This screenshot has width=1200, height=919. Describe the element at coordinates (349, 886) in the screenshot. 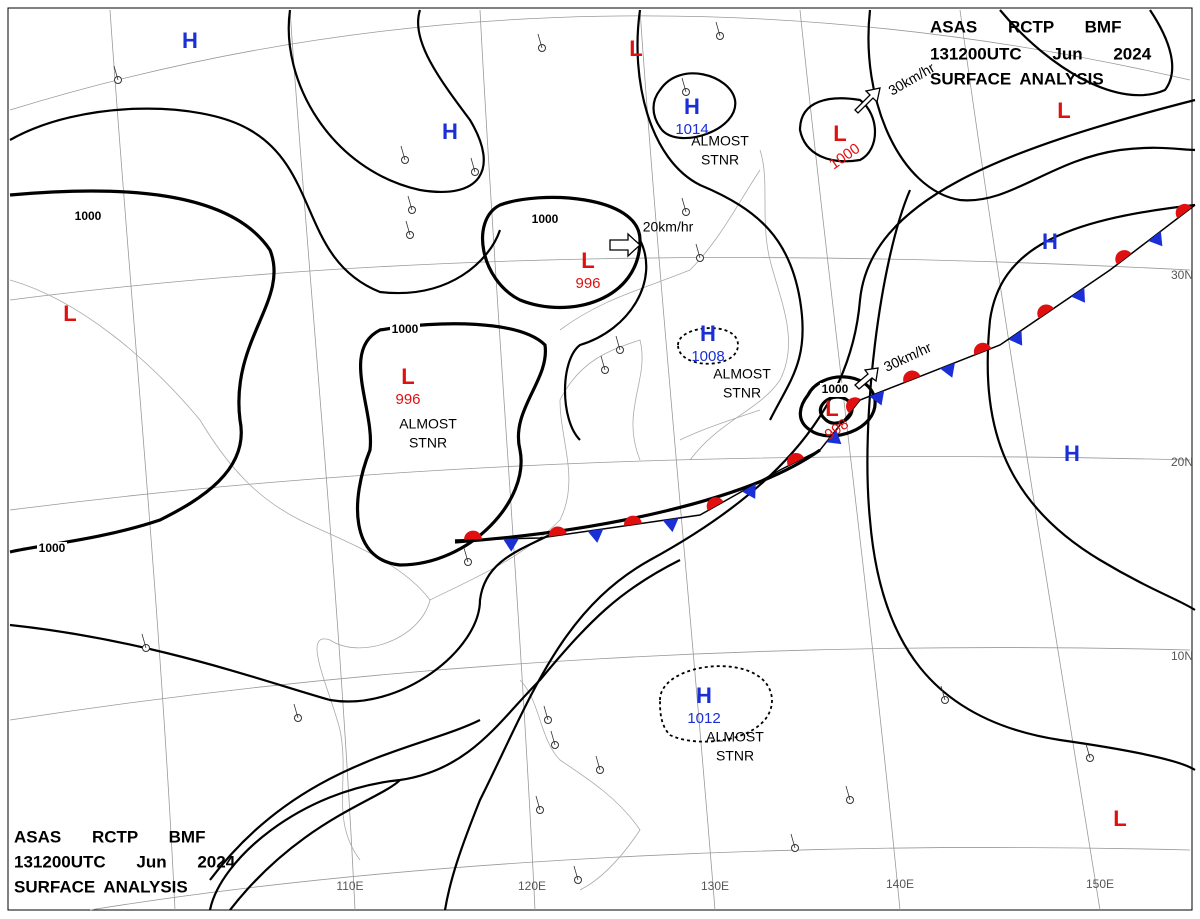

I see `longitude-label: 110E` at that location.